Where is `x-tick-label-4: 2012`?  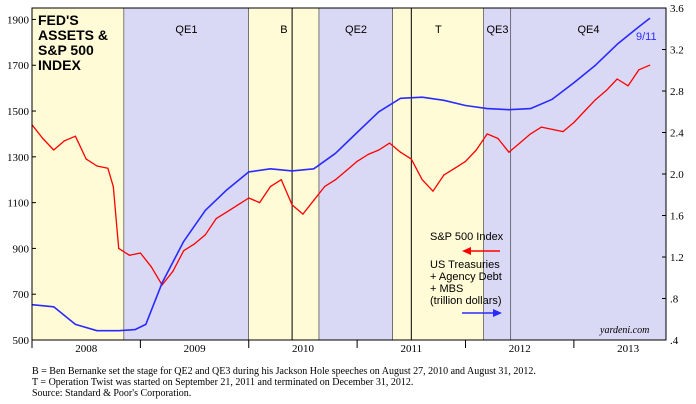 x-tick-label-4: 2012 is located at coordinates (520, 349).